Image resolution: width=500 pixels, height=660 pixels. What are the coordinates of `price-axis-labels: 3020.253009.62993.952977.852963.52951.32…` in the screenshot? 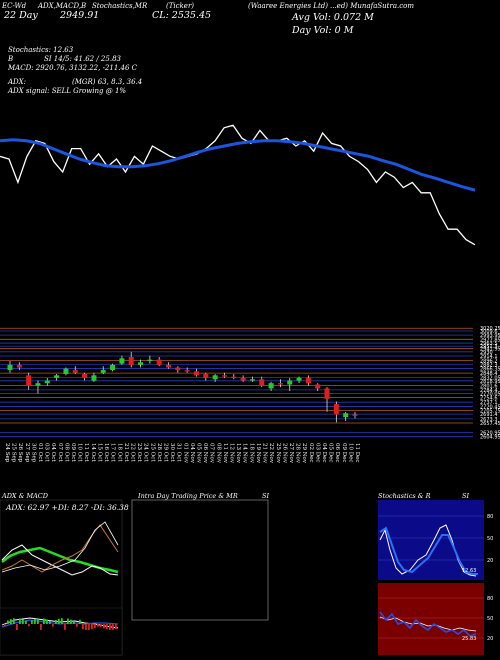 It's located at (490, 383).